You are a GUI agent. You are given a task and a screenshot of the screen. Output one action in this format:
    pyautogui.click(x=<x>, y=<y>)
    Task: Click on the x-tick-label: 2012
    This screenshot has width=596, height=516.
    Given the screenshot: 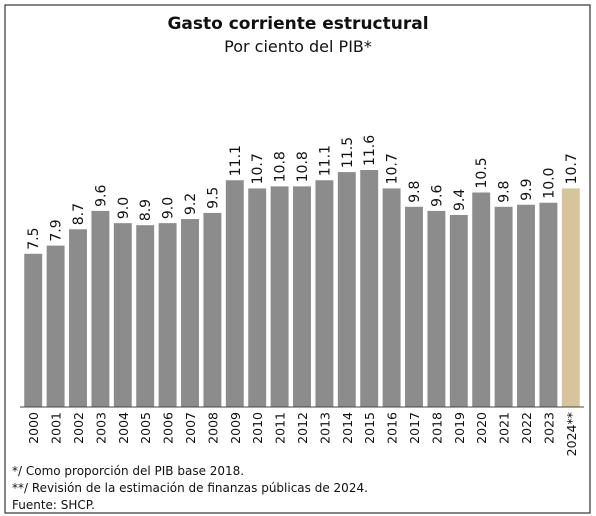 What is the action you would take?
    pyautogui.click(x=302, y=428)
    